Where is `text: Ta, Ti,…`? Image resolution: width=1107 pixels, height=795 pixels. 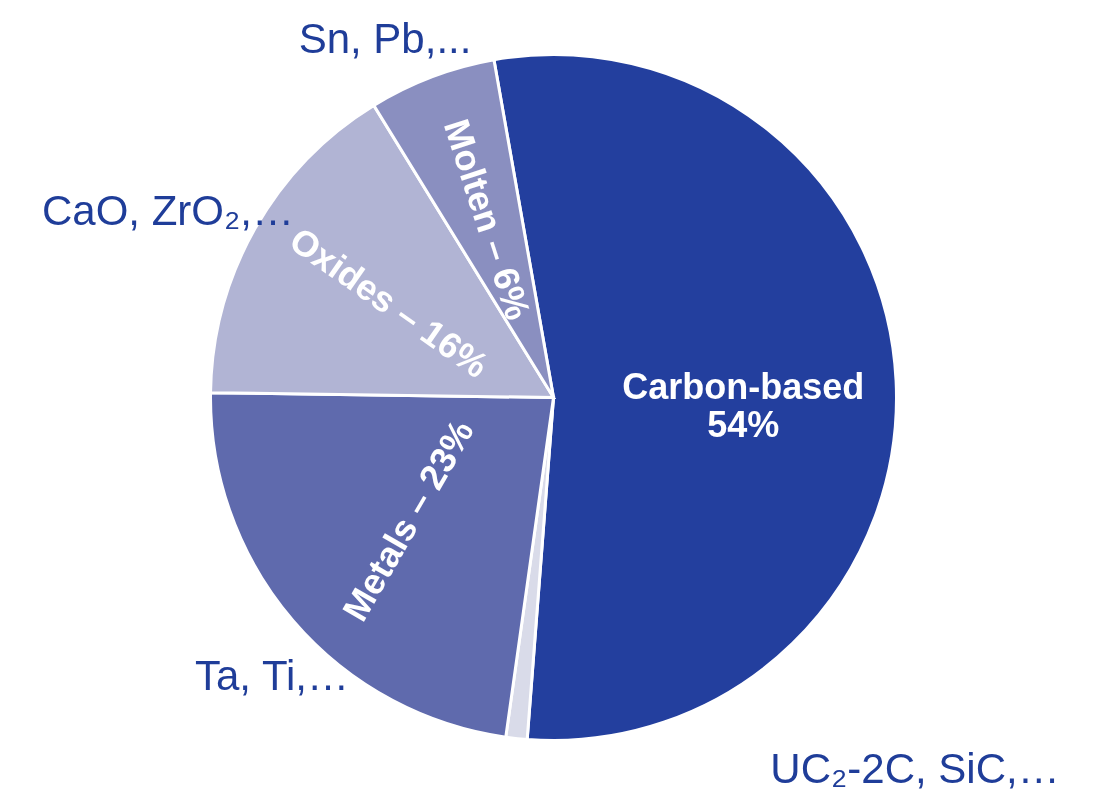
text: Ta, Ti,… is located at coordinates (272, 675).